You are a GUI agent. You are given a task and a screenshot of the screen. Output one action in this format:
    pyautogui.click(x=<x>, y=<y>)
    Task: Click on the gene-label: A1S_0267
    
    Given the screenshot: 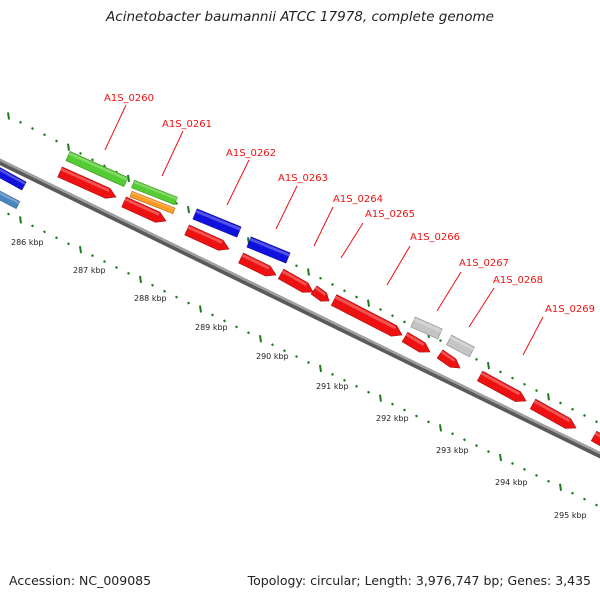 What is the action you would take?
    pyautogui.click(x=484, y=263)
    